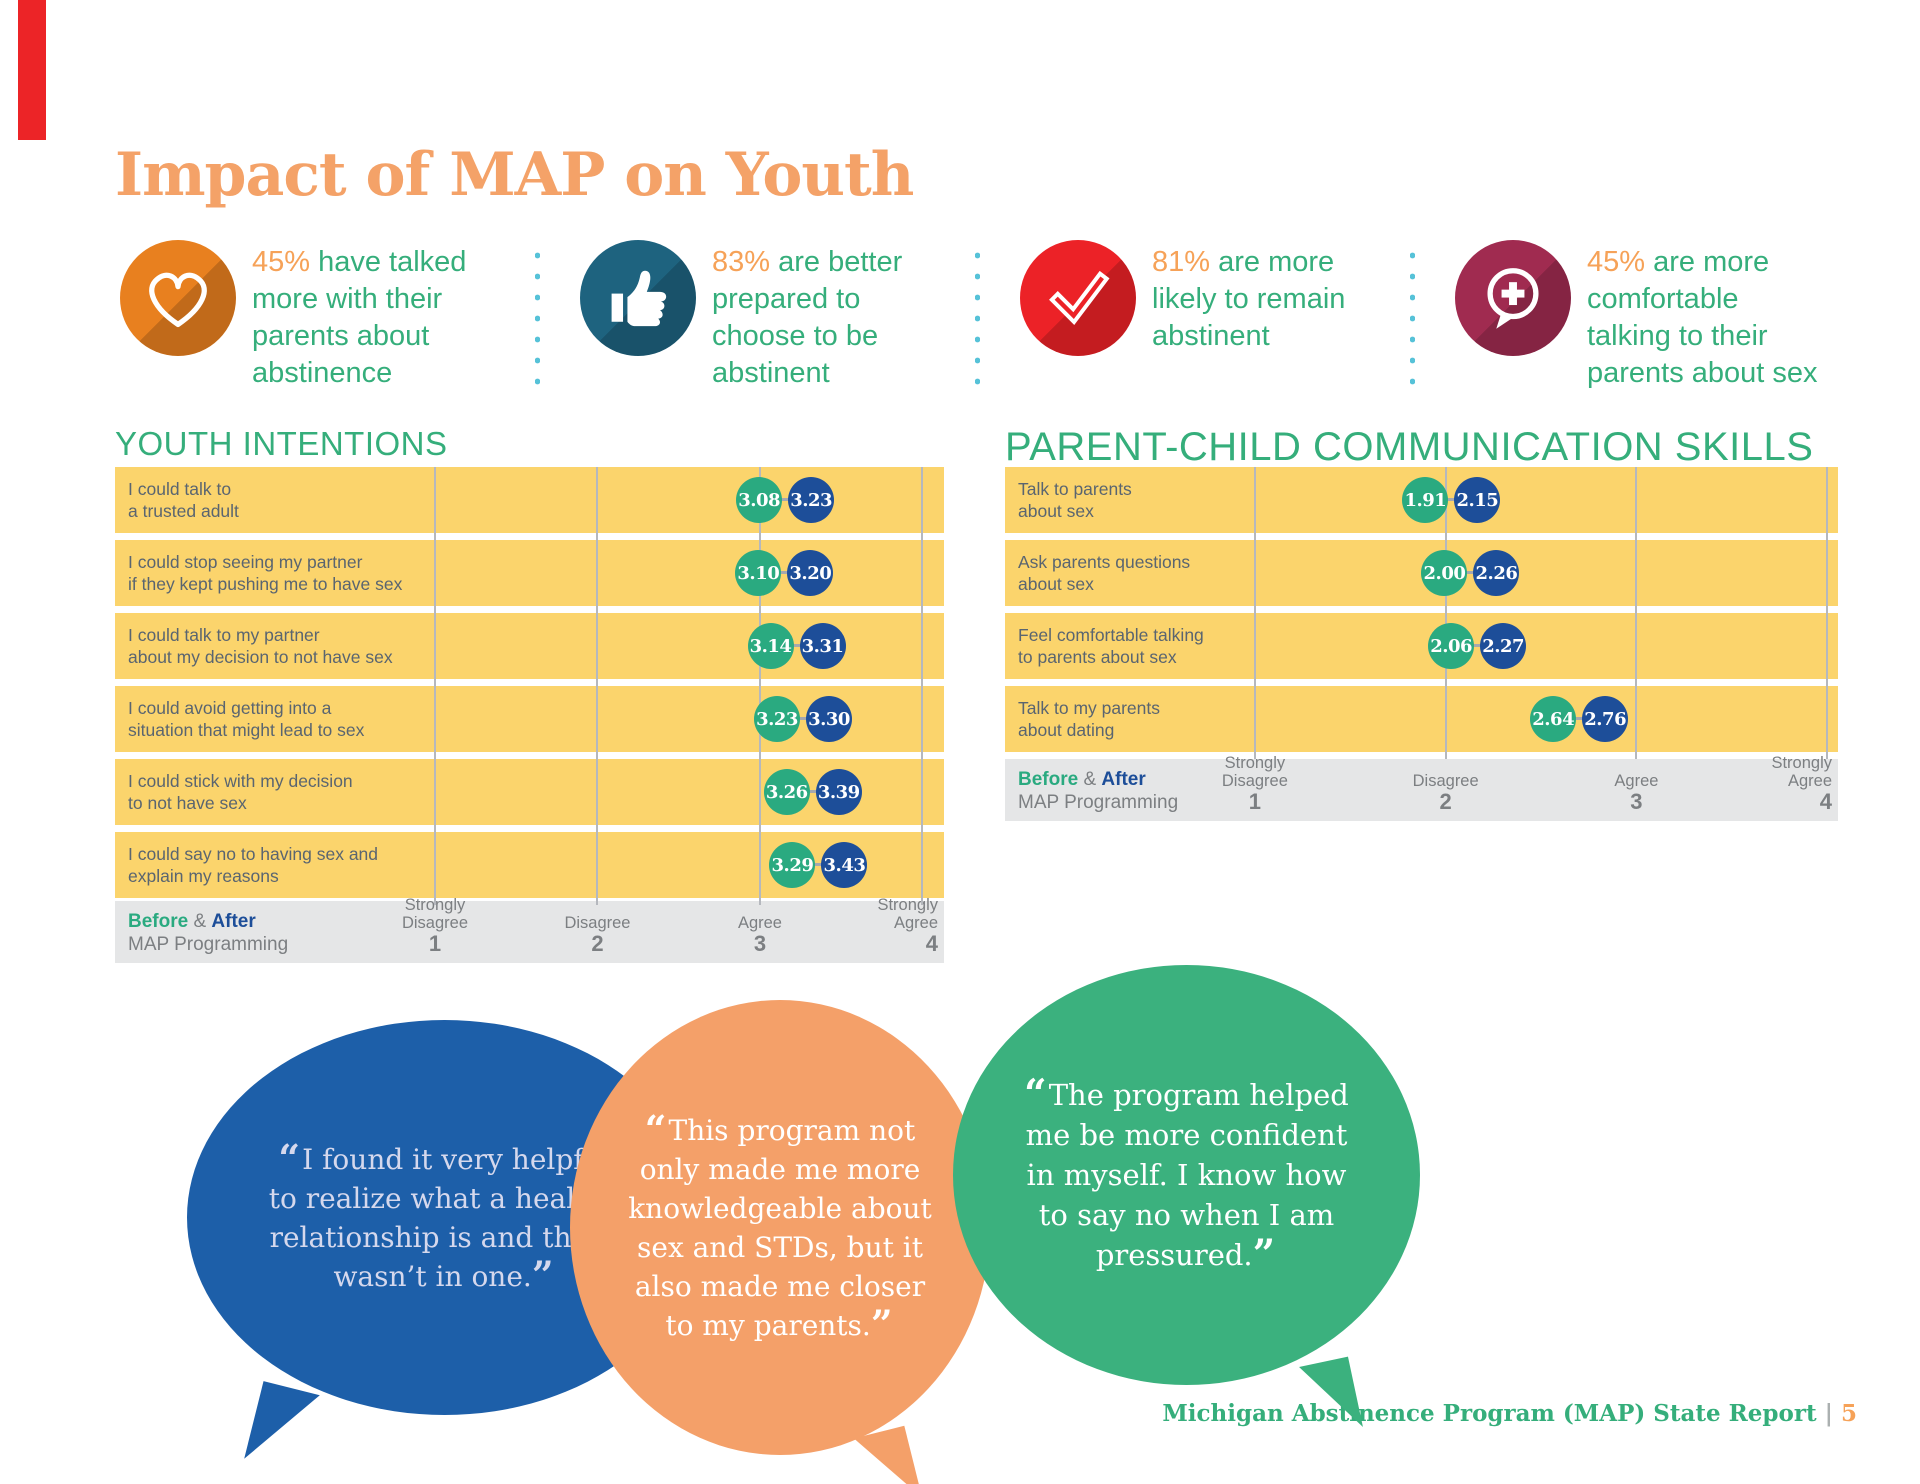 Image resolution: width=1920 pixels, height=1484 pixels. Describe the element at coordinates (1048, 779) in the screenshot. I see `legend-before: Before` at that location.